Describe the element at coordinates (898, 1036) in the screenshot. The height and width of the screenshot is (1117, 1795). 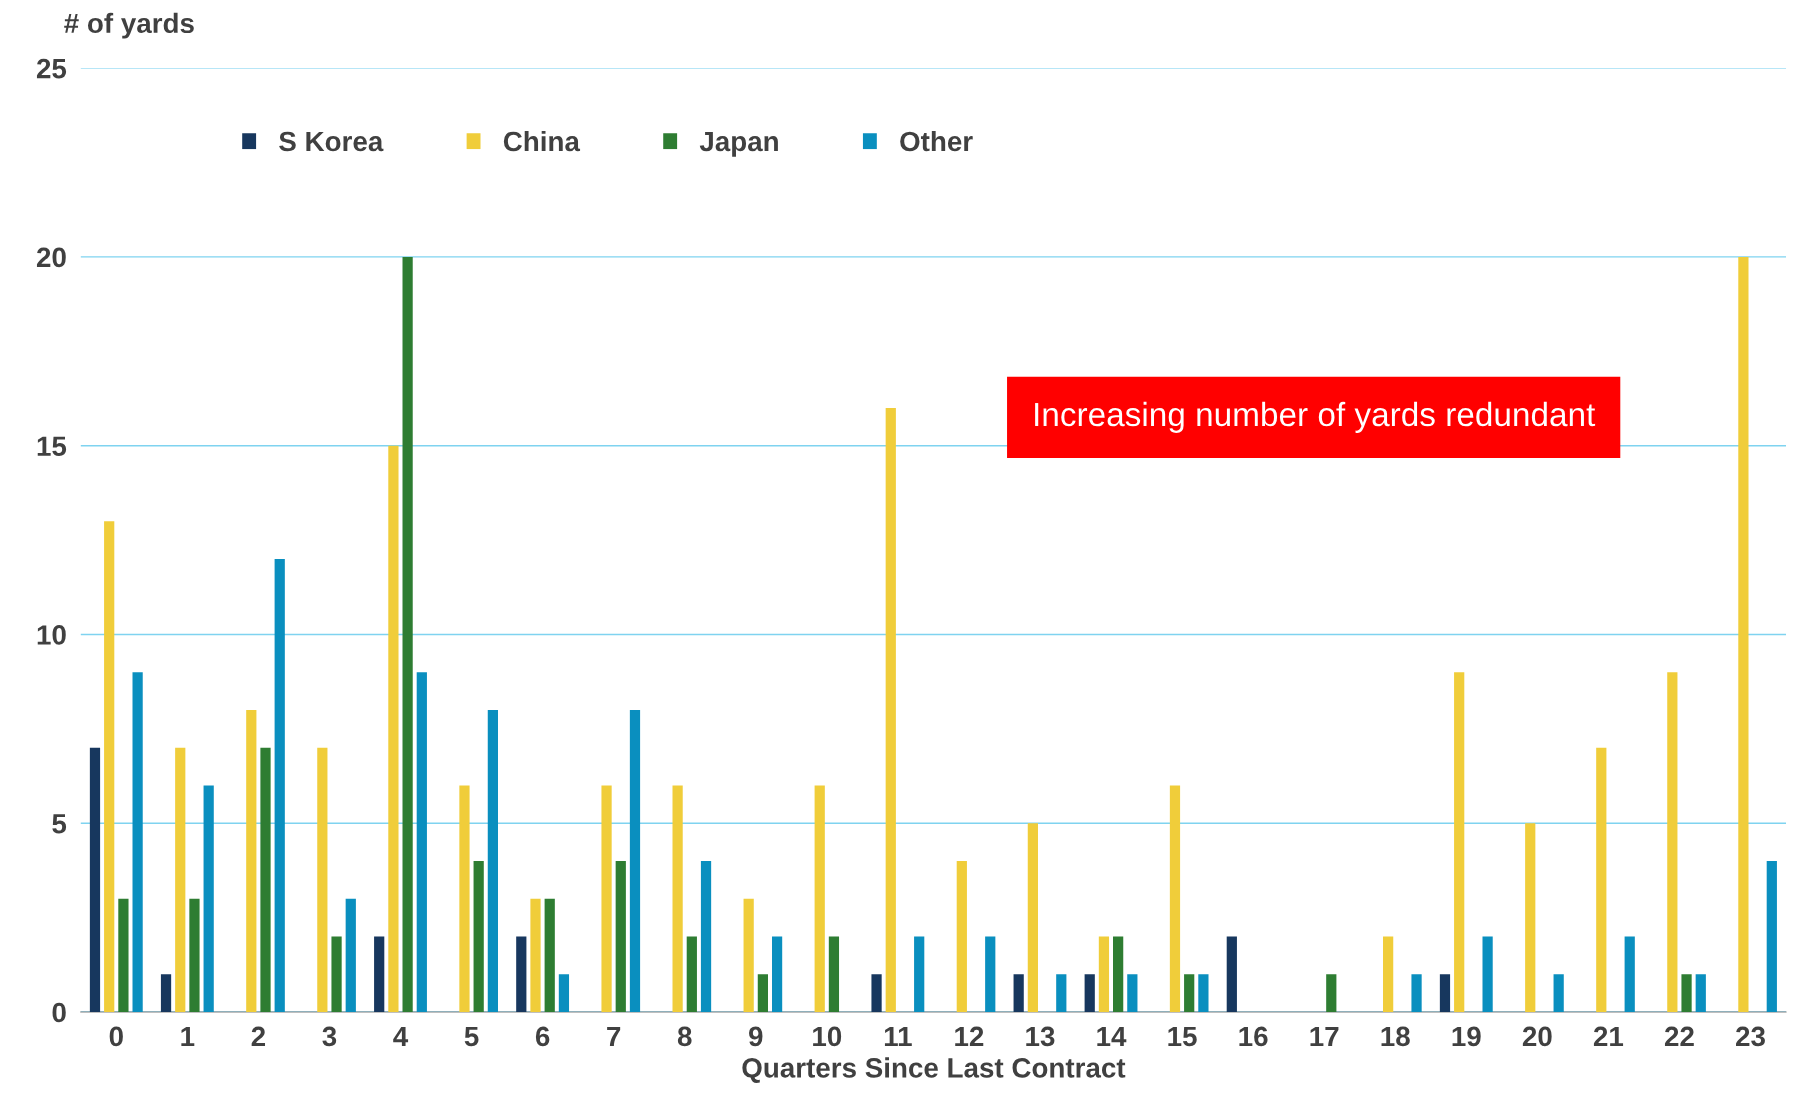
I see `x-tick-label: 11` at that location.